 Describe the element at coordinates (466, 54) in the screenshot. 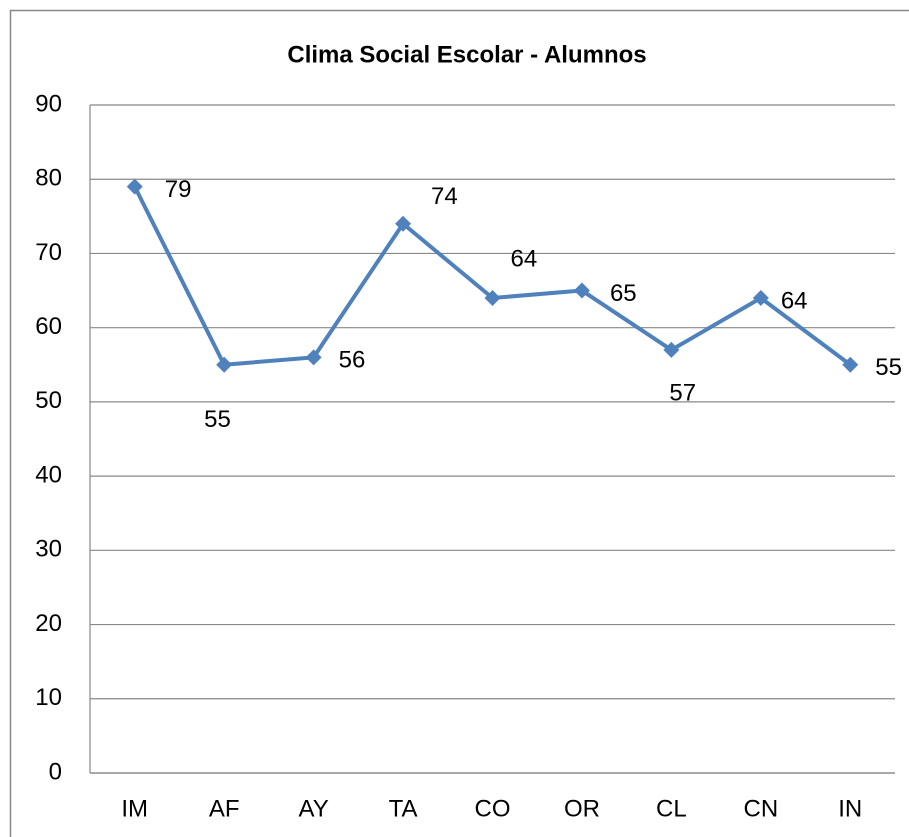

I see `chart-title: Clima Social Escolar - Alumnos` at that location.